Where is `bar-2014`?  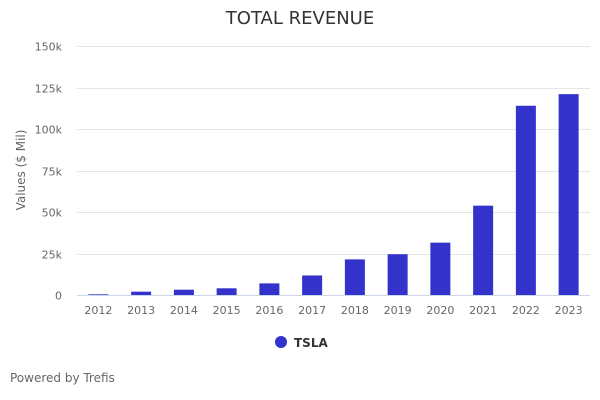
bar-2014 is located at coordinates (183, 292).